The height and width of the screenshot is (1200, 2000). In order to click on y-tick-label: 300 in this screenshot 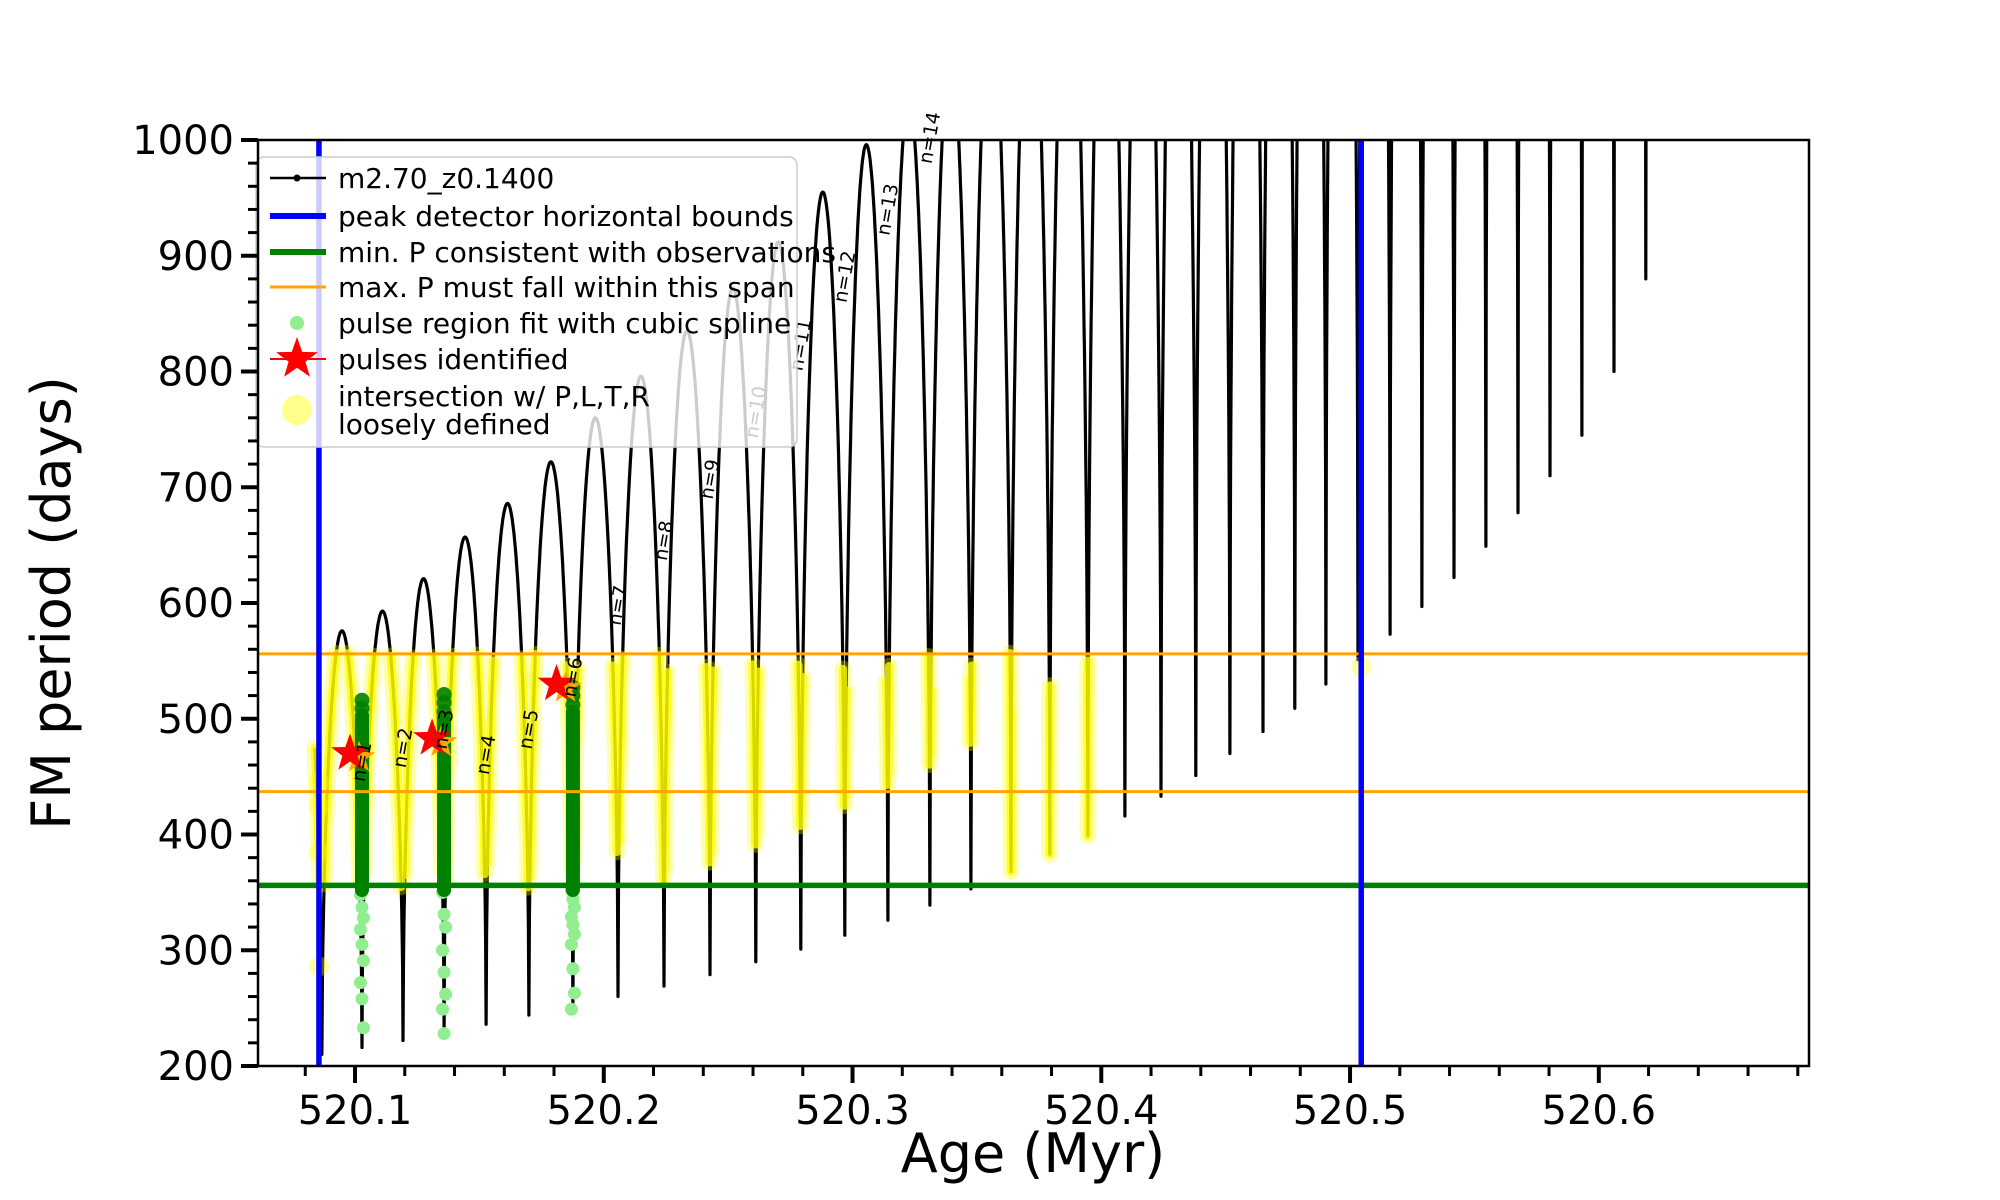, I will do `click(196, 951)`.